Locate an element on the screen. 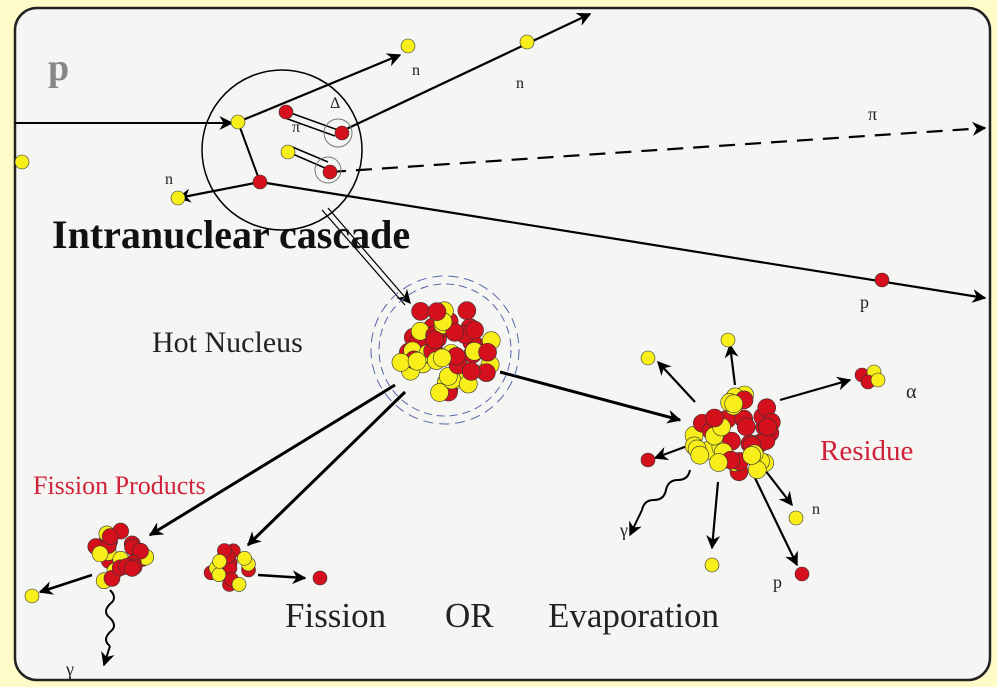 The image size is (997, 687). label: OR is located at coordinates (469, 615).